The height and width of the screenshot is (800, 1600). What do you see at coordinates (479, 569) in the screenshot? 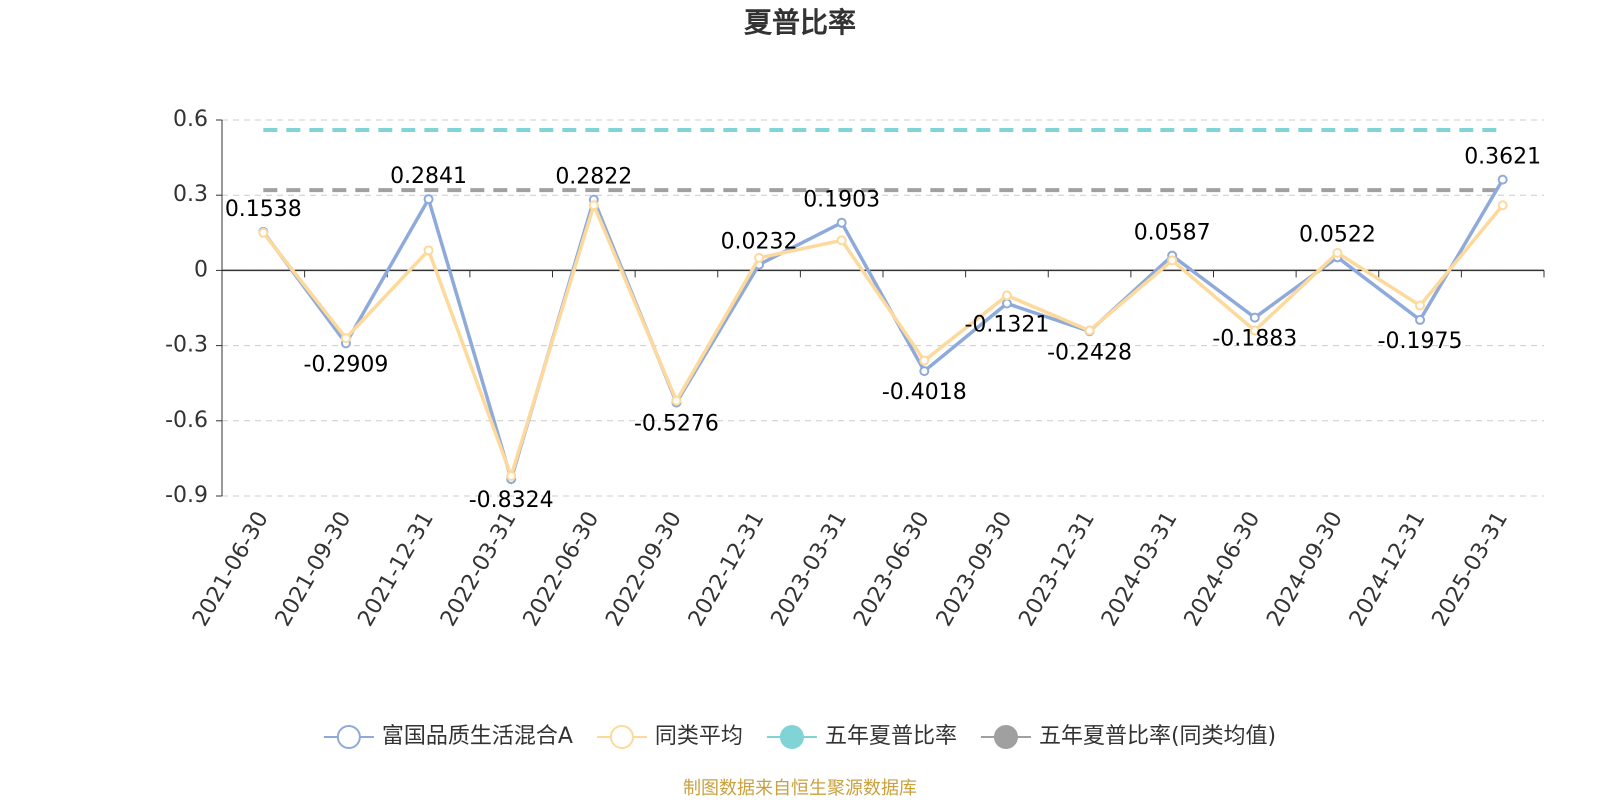
I see `x-tick-label: 2022-03-31` at bounding box center [479, 569].